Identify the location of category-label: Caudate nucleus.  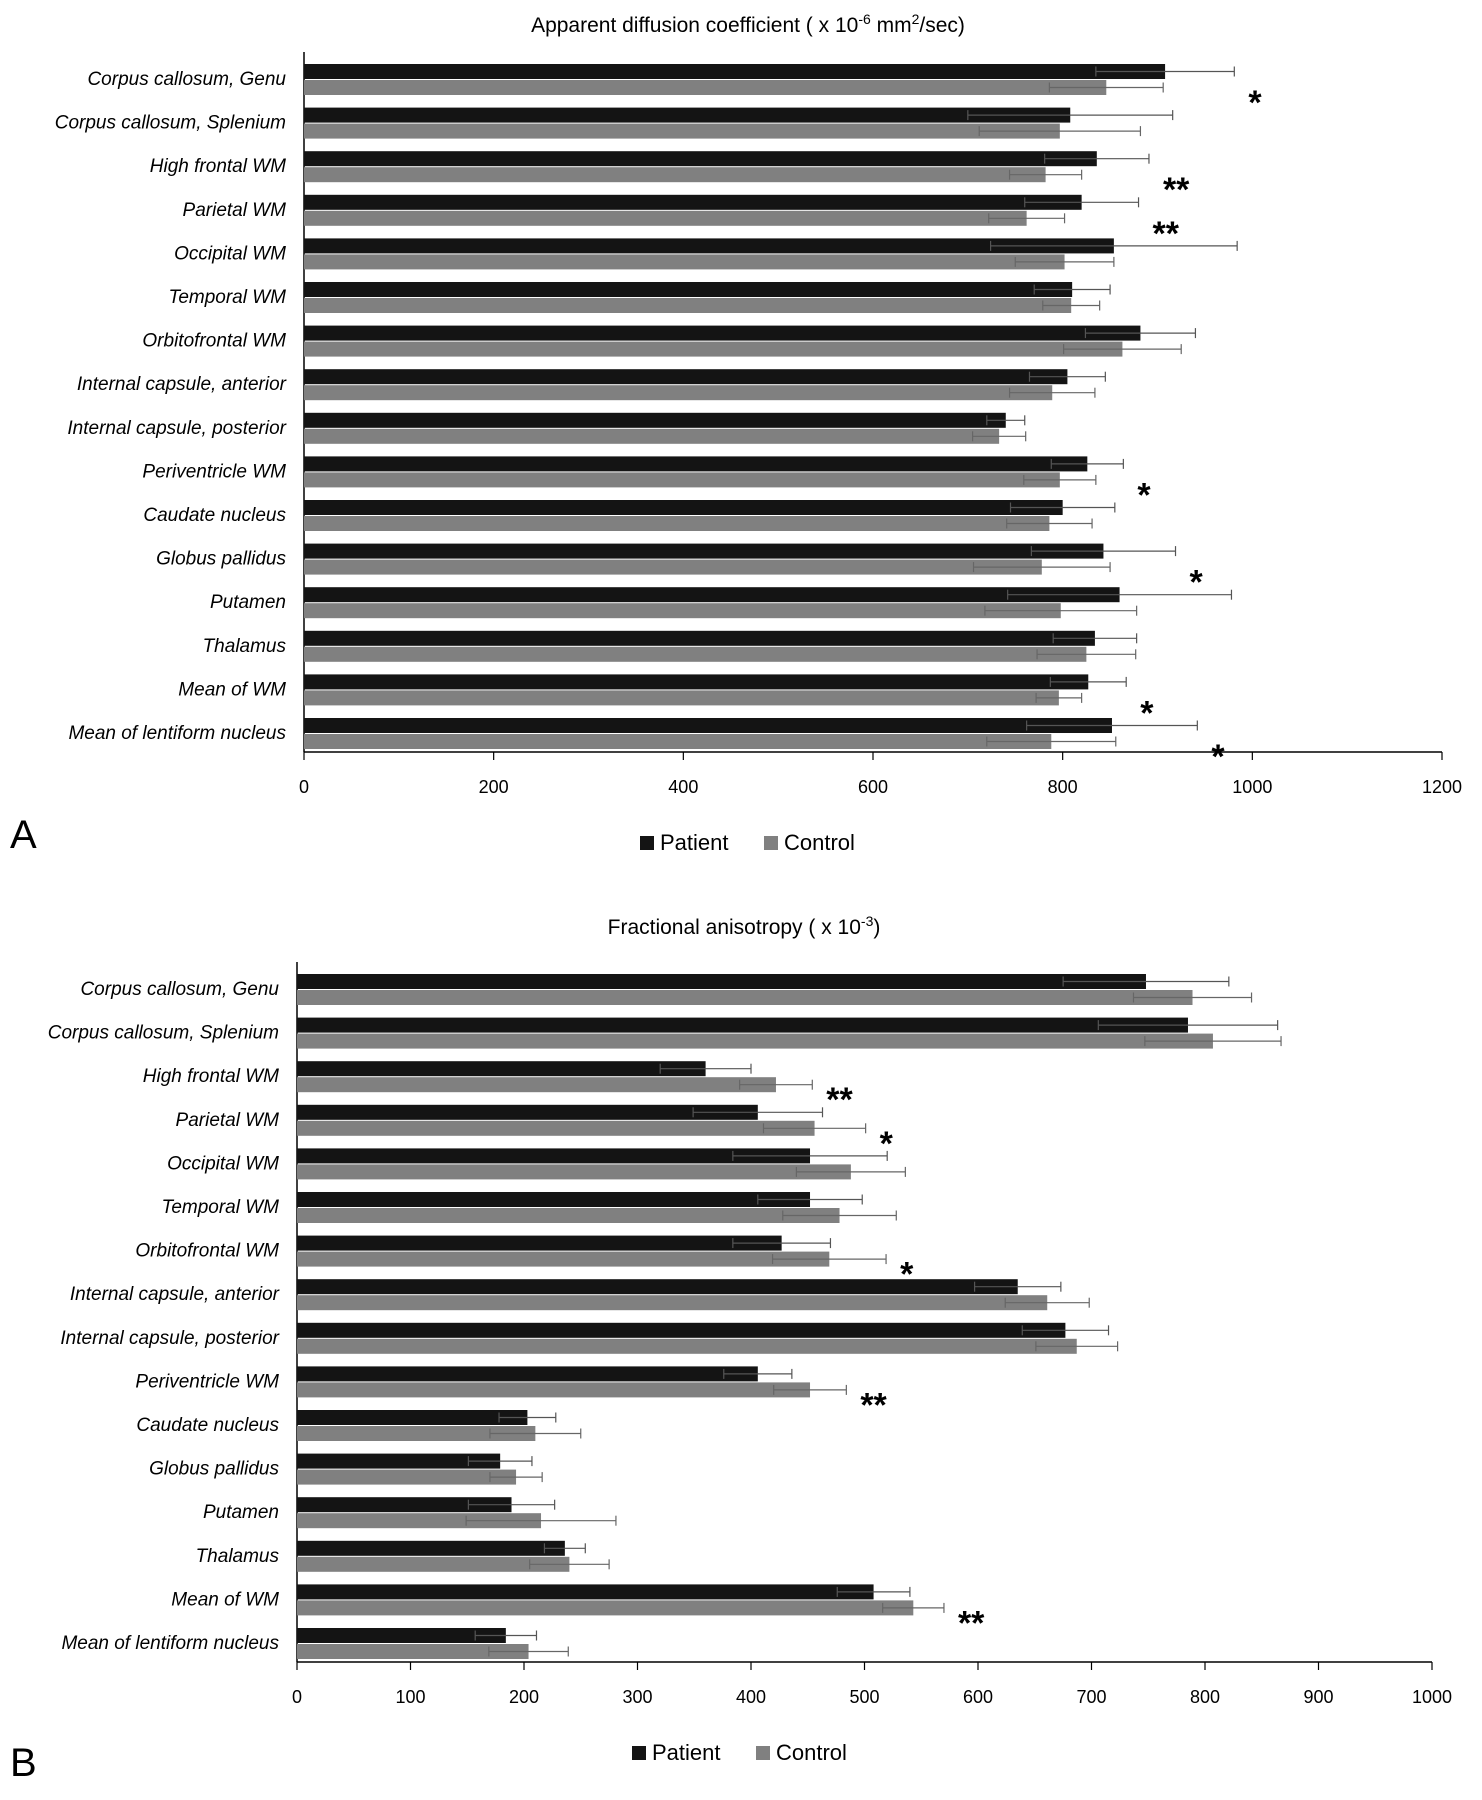
(207, 1425).